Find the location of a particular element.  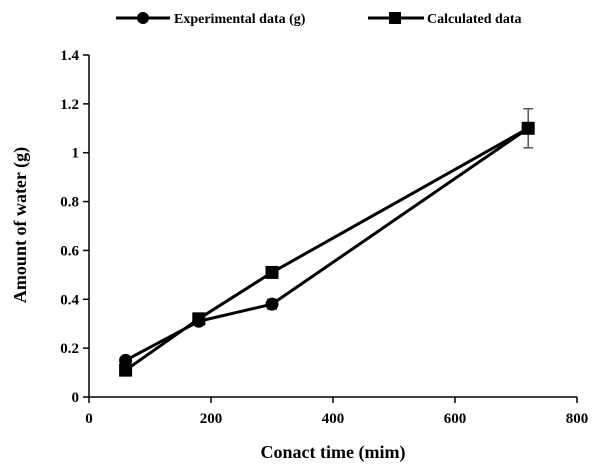

data-point-experimental is located at coordinates (272, 304).